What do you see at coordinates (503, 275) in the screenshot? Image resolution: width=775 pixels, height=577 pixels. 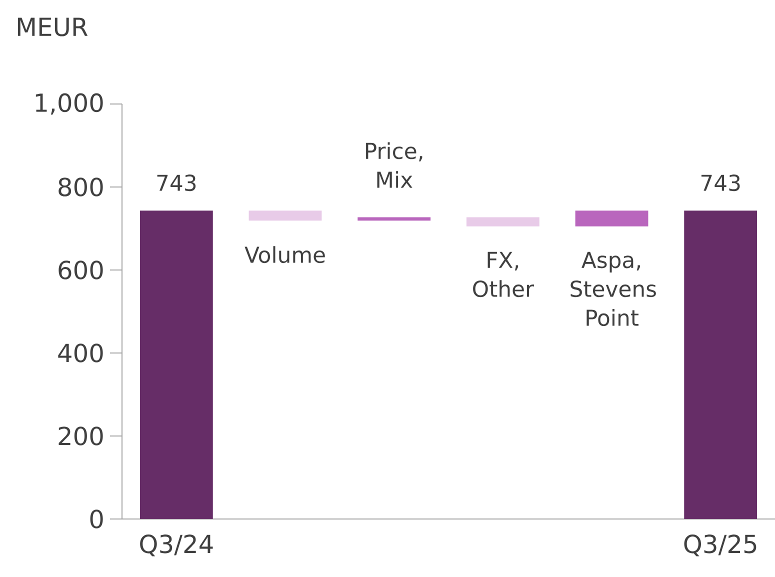 I see `x-tick-label: FX, Other` at bounding box center [503, 275].